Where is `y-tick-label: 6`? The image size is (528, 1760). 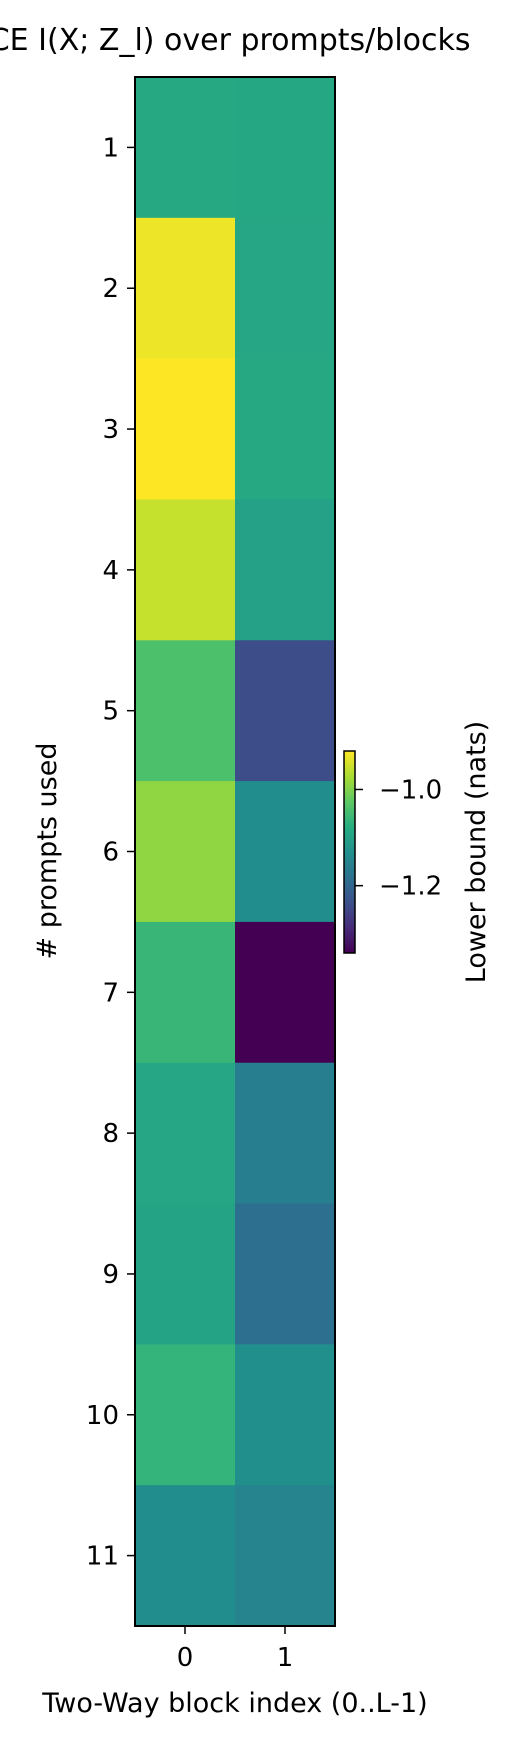
y-tick-label: 6 is located at coordinates (110, 853).